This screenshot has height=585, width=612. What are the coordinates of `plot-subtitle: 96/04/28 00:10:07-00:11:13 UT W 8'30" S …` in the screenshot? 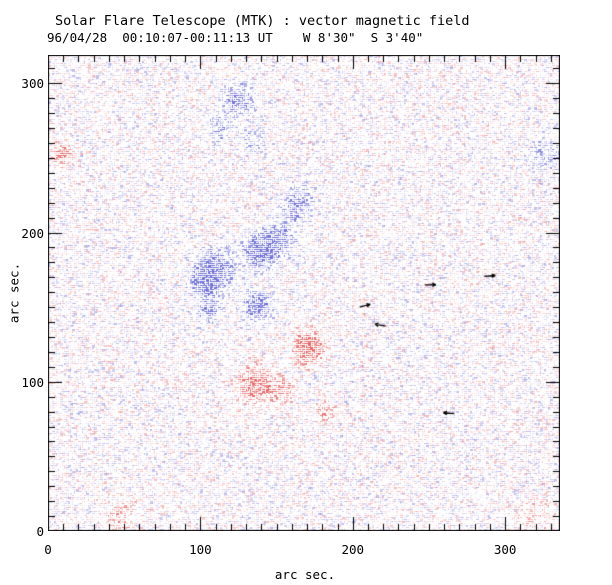 It's located at (235, 37).